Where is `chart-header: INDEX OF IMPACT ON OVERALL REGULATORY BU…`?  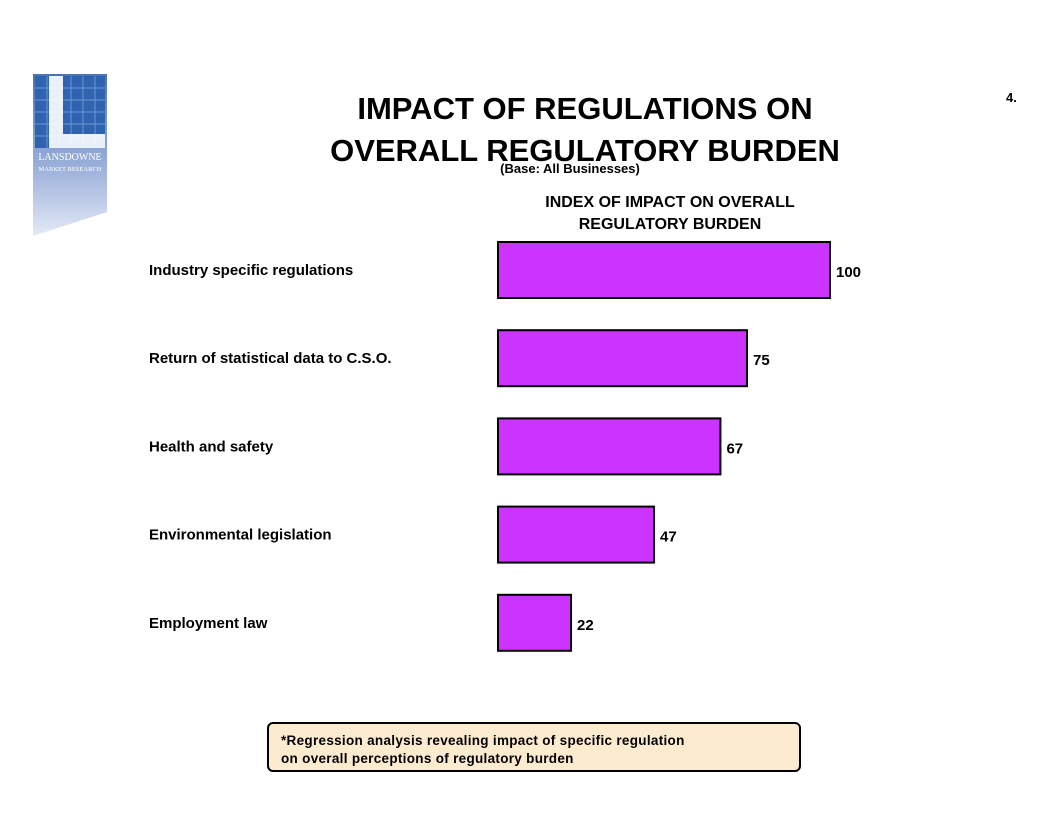 chart-header: INDEX OF IMPACT ON OVERALL REGULATORY BU… is located at coordinates (670, 214).